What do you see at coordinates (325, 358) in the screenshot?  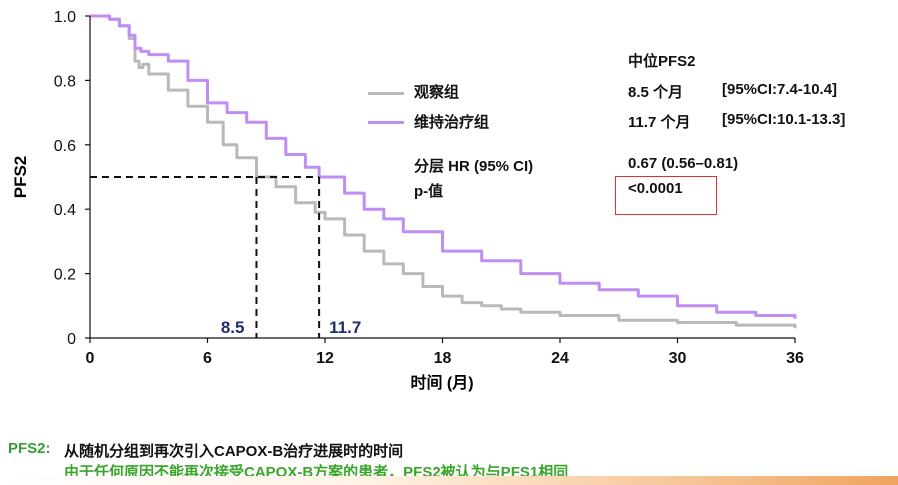 I see `x-tick-label: 12` at bounding box center [325, 358].